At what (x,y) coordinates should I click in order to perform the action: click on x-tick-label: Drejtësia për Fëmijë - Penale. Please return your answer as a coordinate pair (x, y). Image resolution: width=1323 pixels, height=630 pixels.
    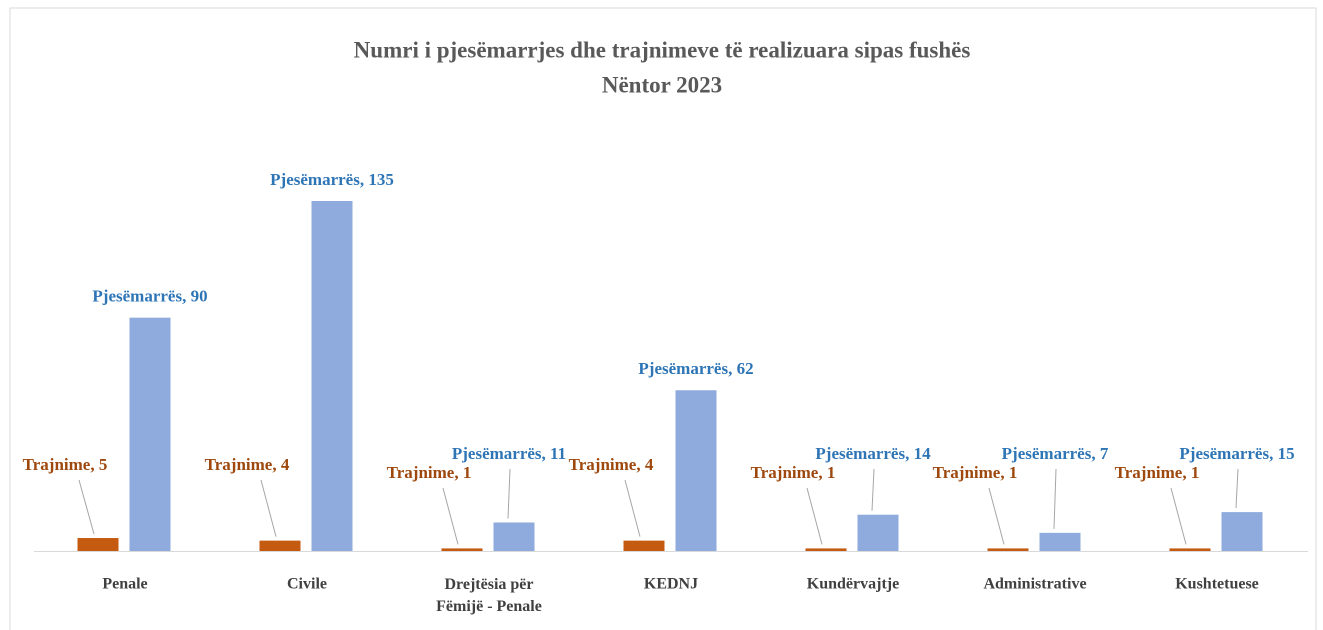
    Looking at the image, I should click on (489, 595).